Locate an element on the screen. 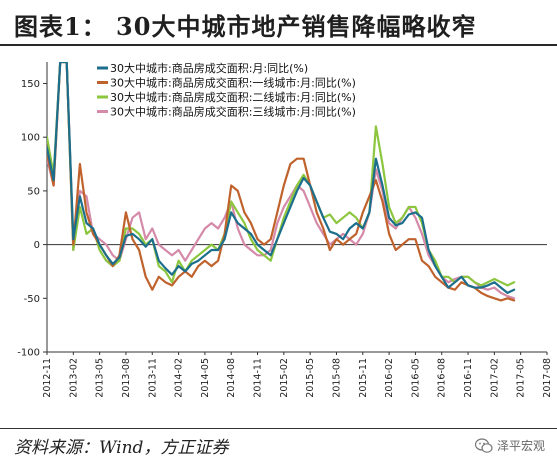 The height and width of the screenshot is (466, 557). y-tick-label: 0 is located at coordinates (37, 245).